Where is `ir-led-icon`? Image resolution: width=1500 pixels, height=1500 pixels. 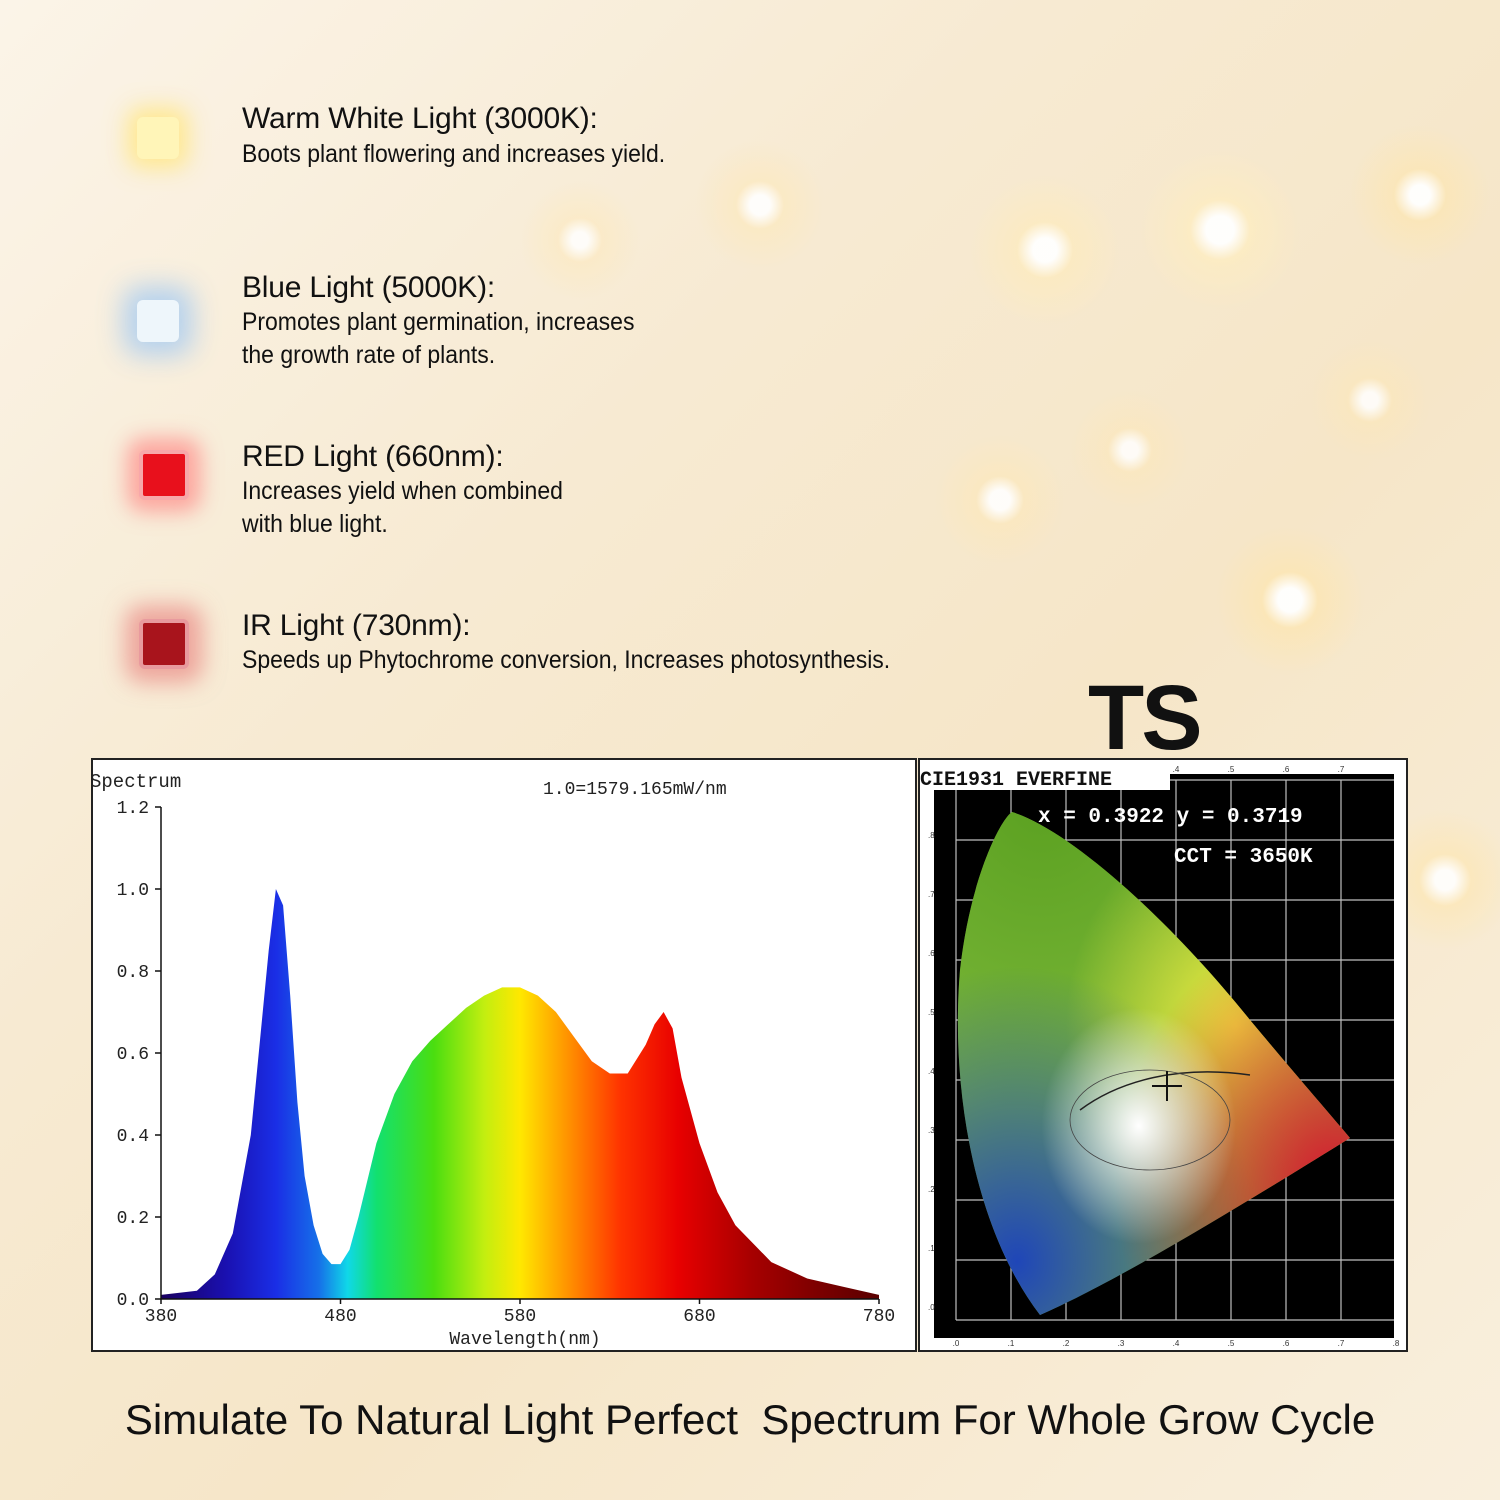 ir-led-icon is located at coordinates (164, 644).